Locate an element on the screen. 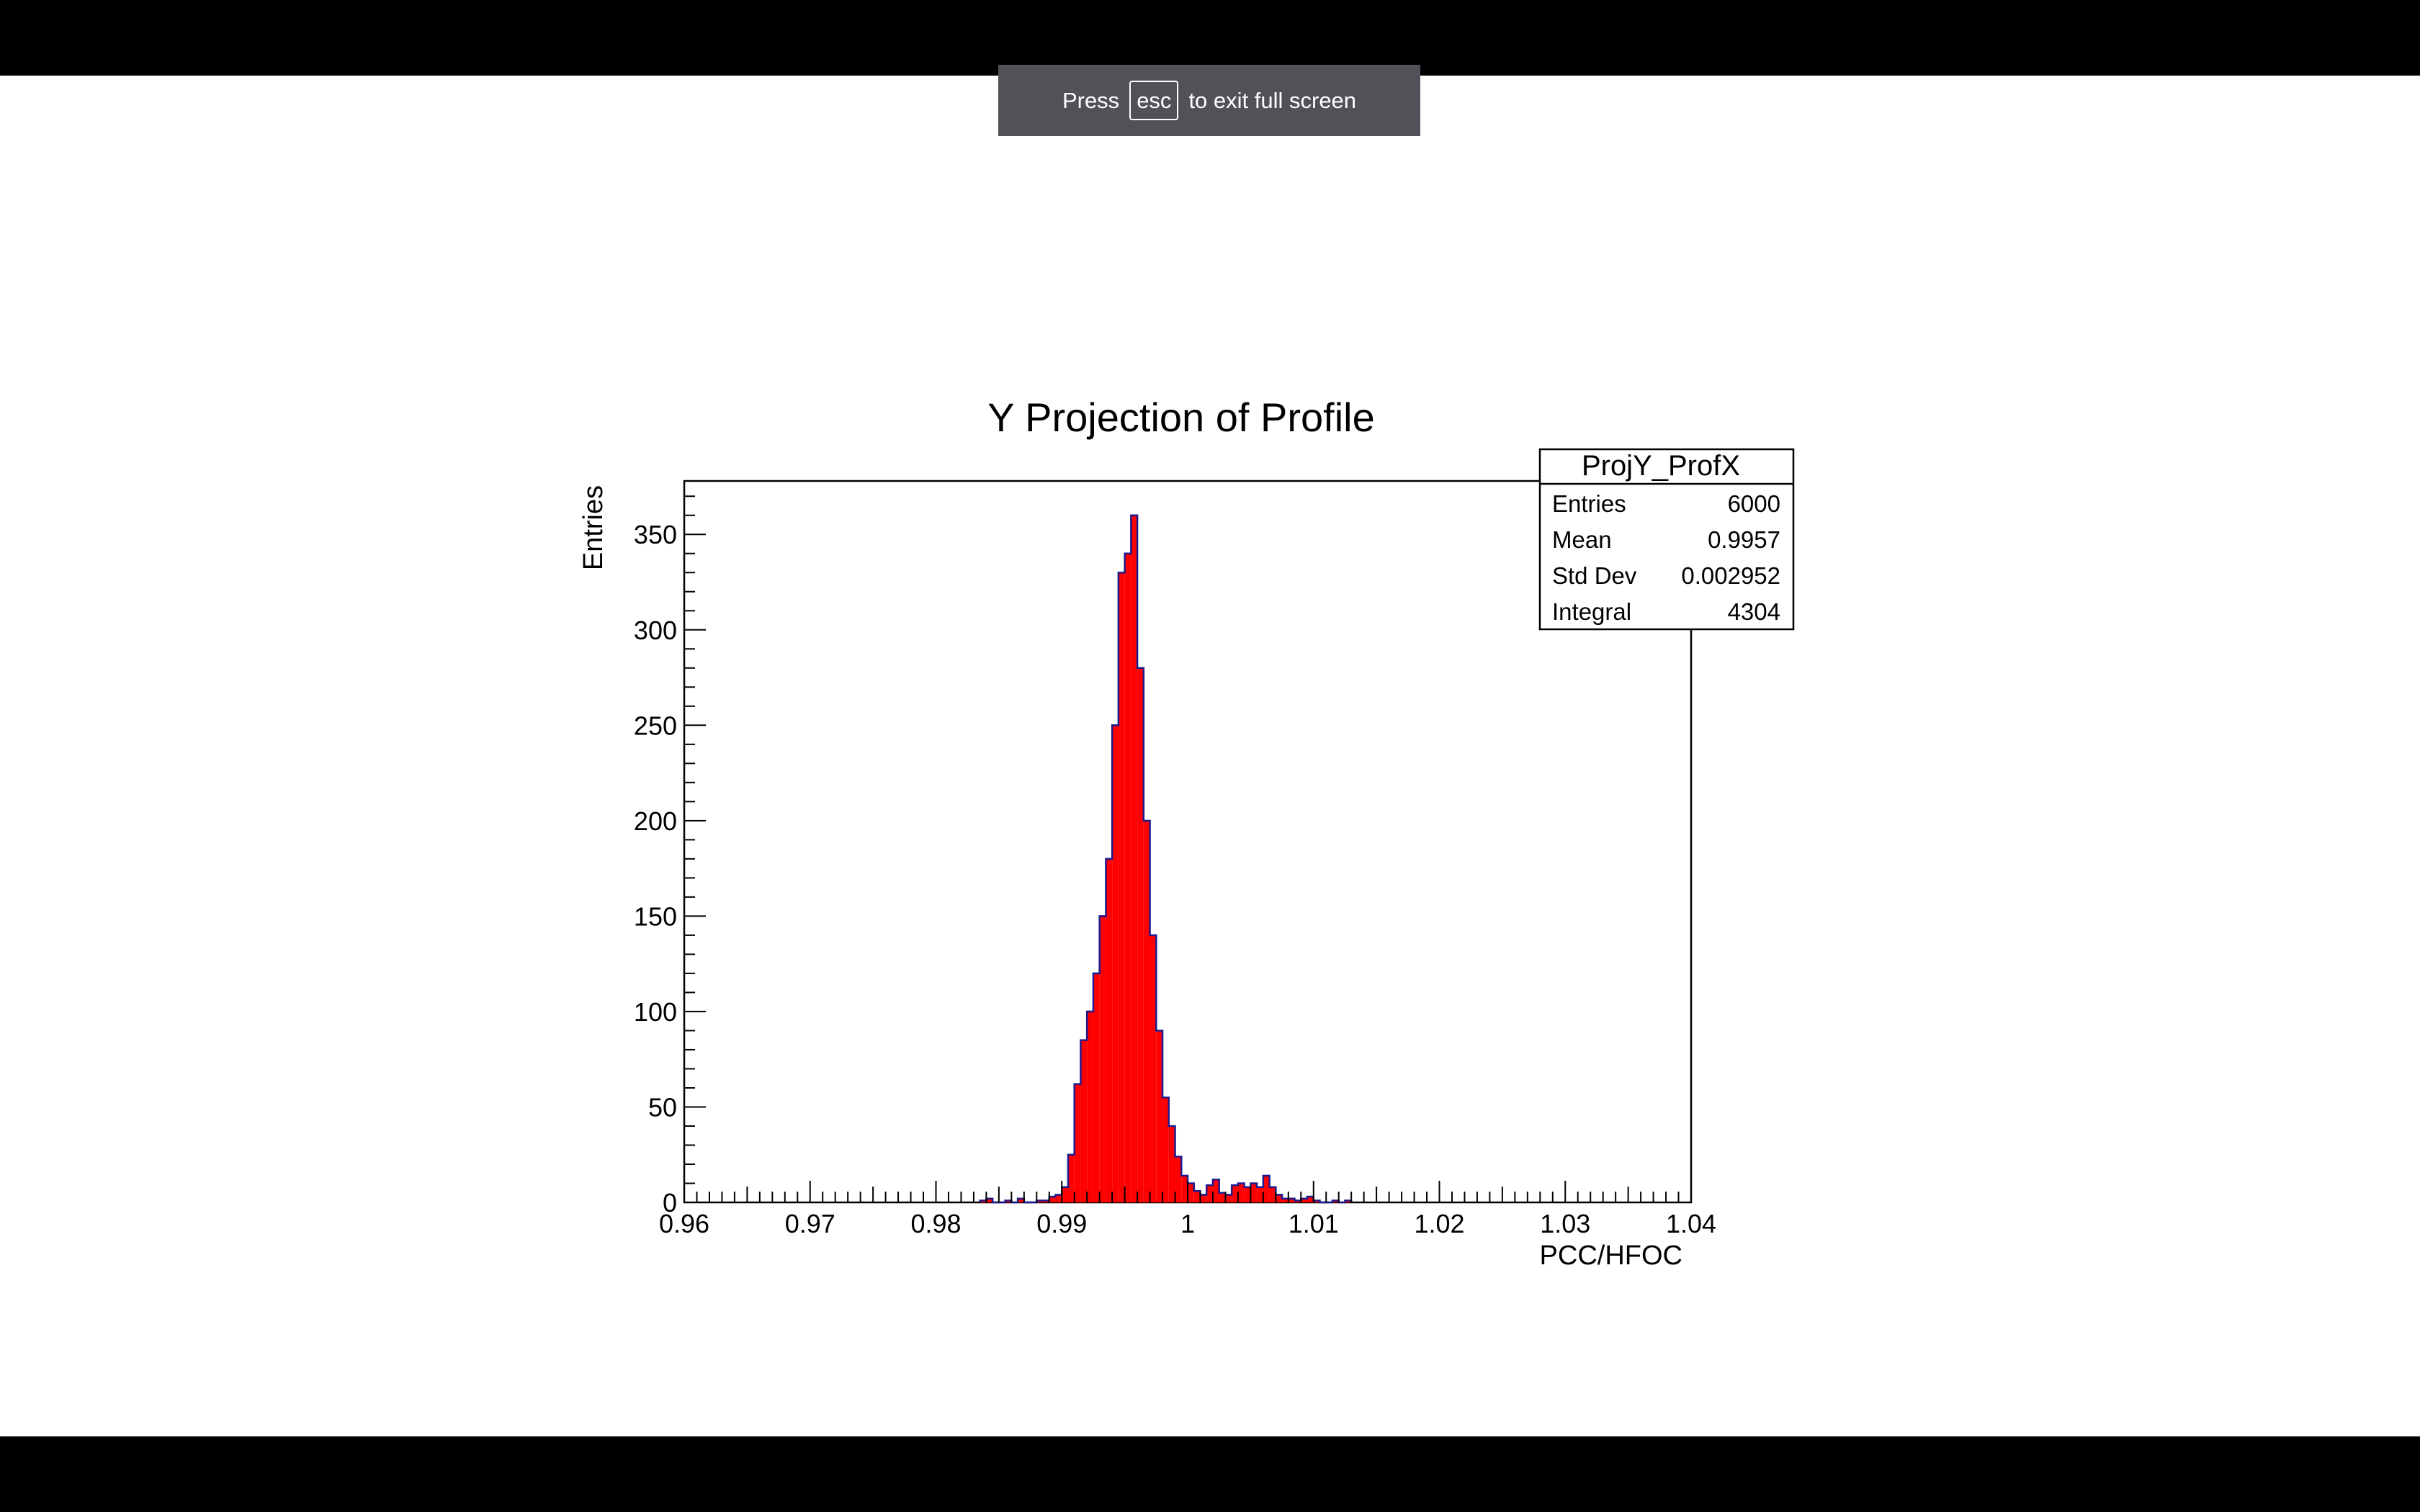  stats-box-frame is located at coordinates (1666, 539).